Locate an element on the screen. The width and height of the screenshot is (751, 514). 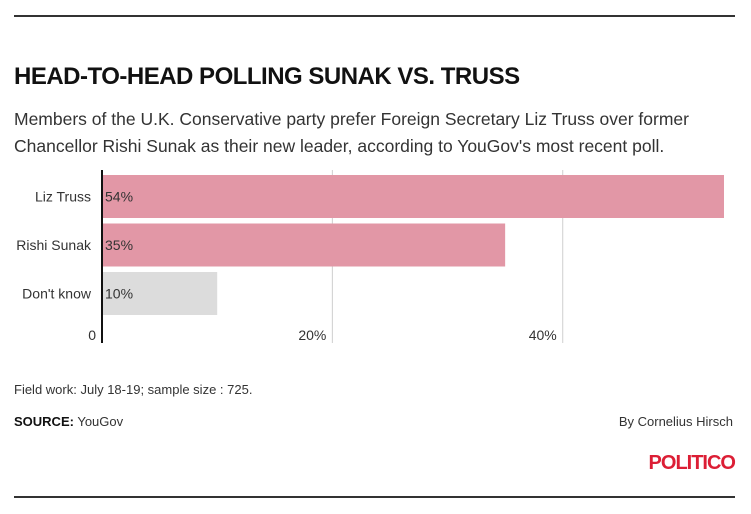
bar-value-label: 10% is located at coordinates (119, 294).